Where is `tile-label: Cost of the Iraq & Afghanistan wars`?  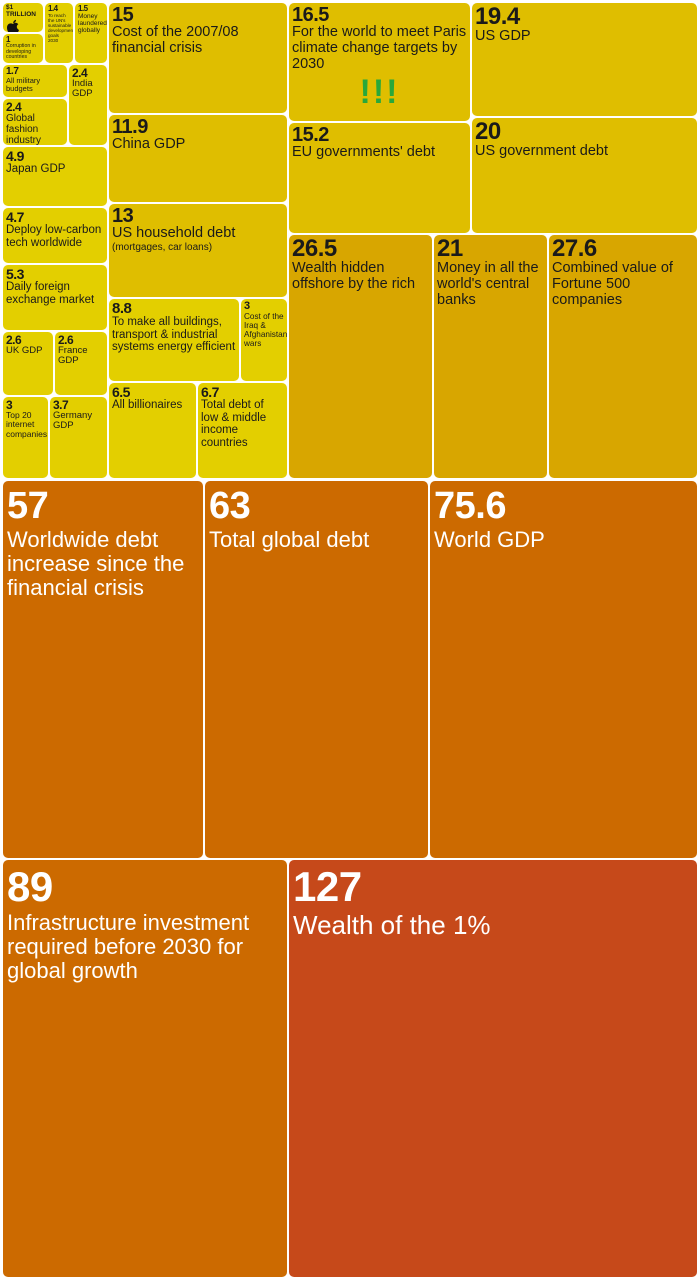 tile-label: Cost of the Iraq & Afghanistan wars is located at coordinates (265, 330).